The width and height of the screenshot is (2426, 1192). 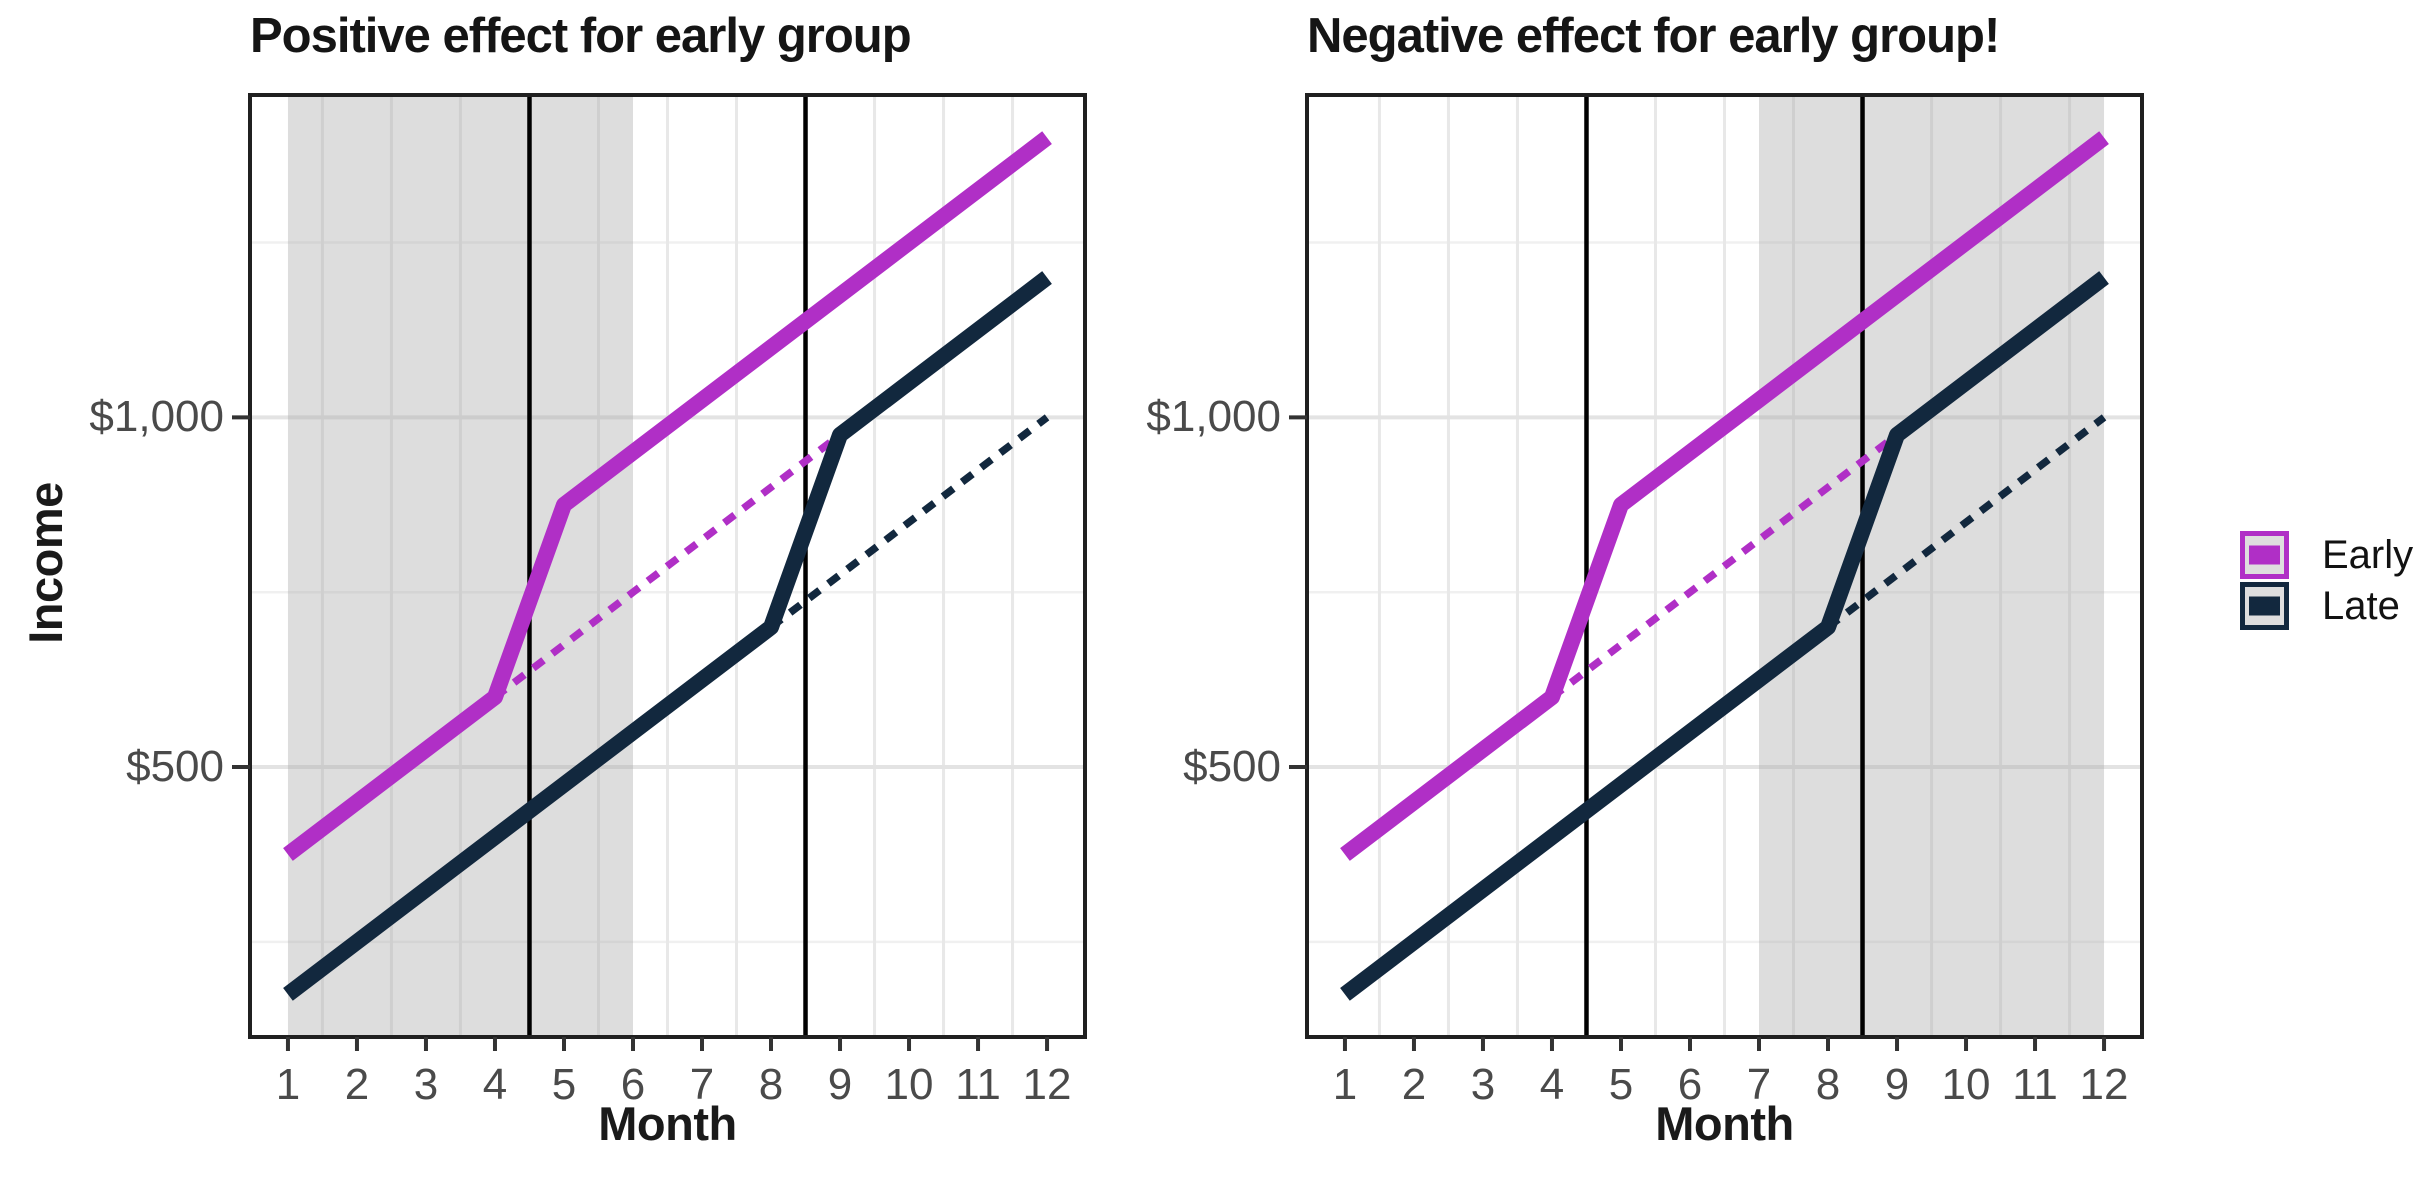 What do you see at coordinates (1653, 36) in the screenshot?
I see `panel-title-right: Negative effect for early group!` at bounding box center [1653, 36].